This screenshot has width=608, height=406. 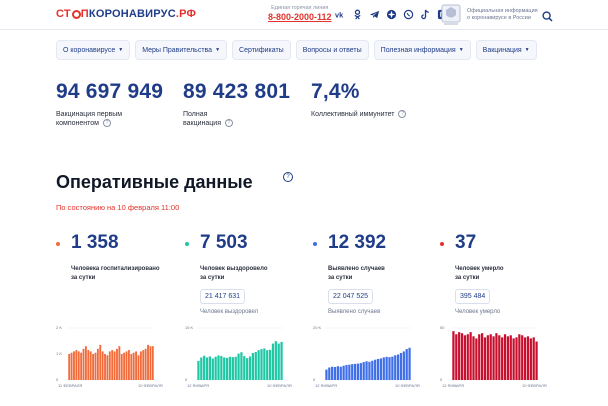 I want to click on search-icon, so click(x=547, y=15).